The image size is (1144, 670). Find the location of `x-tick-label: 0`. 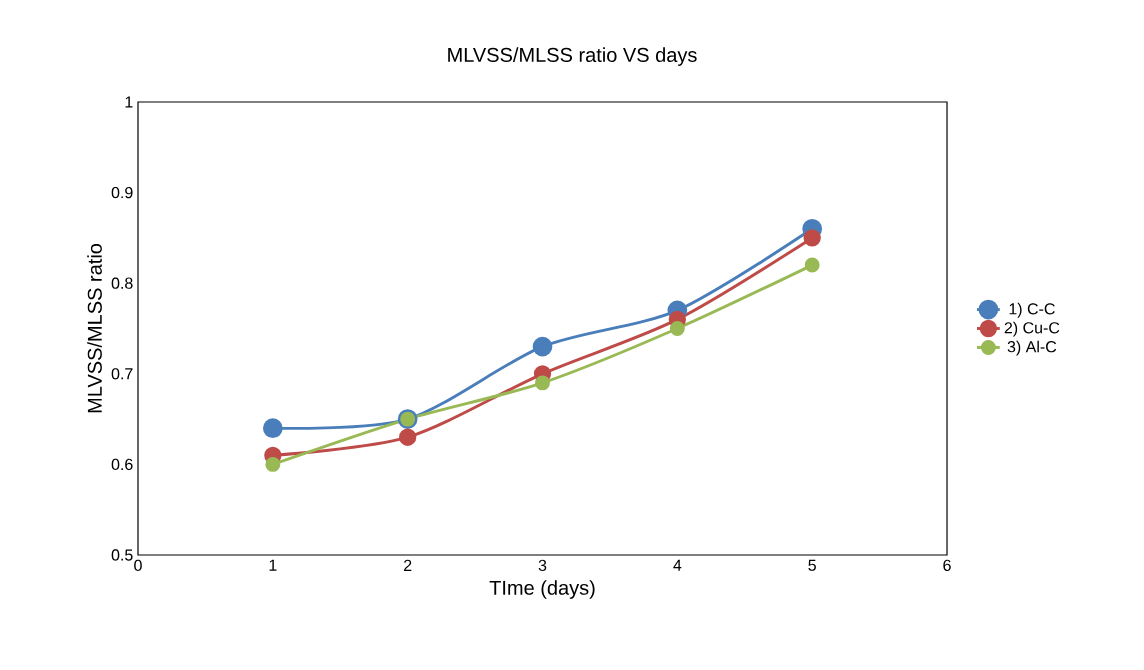

x-tick-label: 0 is located at coordinates (138, 565).